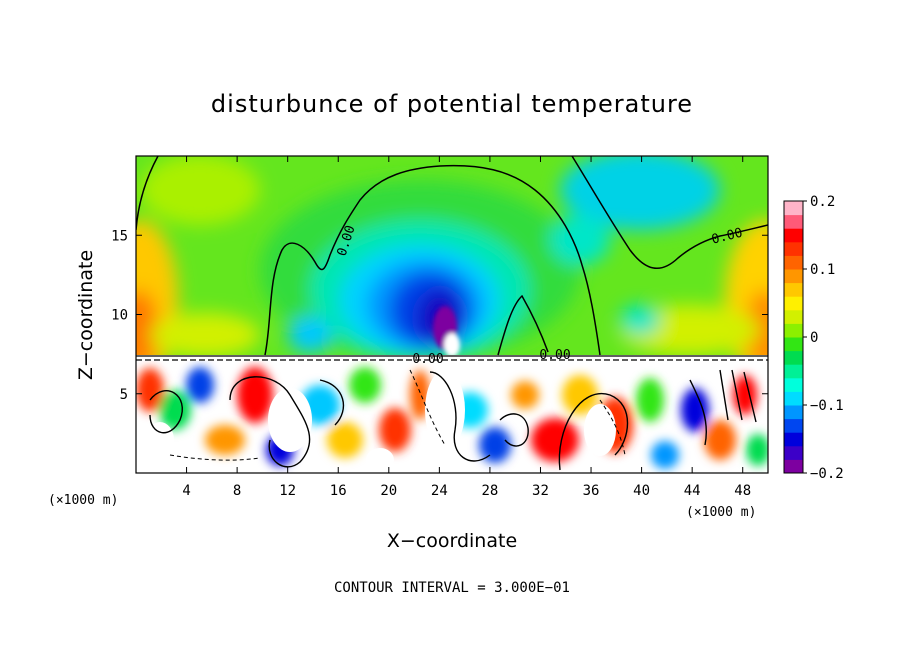  I want to click on lower-swirl-lines, so click(453, 420).